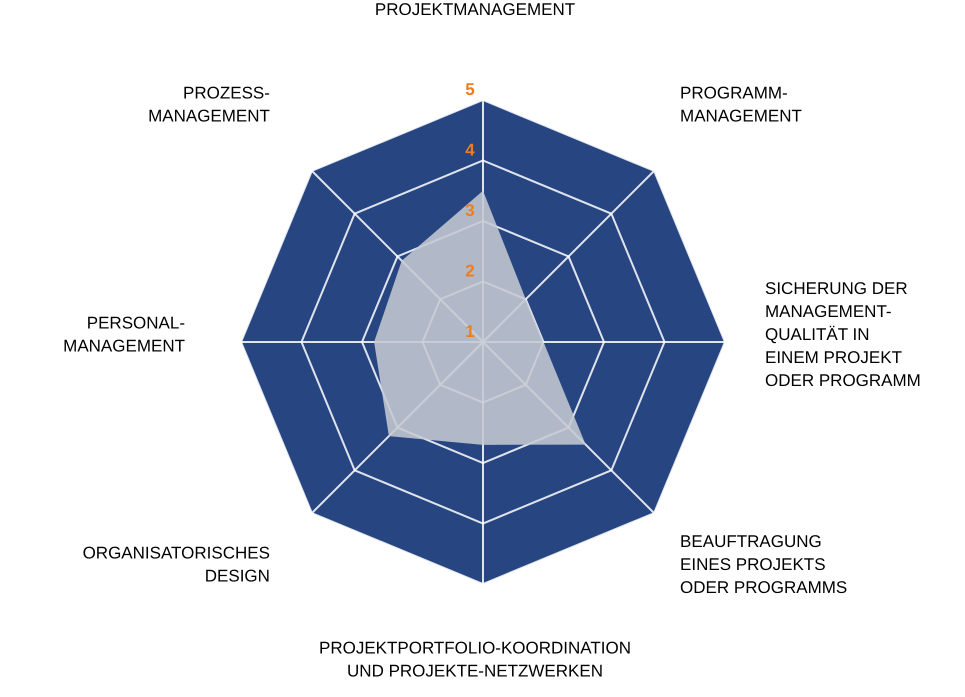  Describe the element at coordinates (470, 150) in the screenshot. I see `y-tick-label: 4` at that location.